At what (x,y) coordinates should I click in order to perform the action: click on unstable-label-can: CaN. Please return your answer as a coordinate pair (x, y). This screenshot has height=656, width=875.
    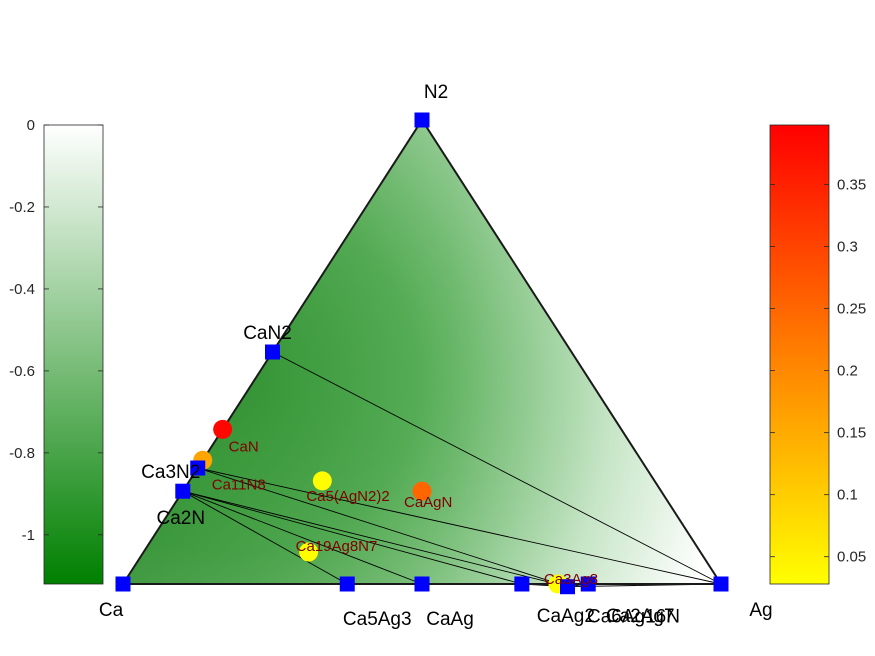
    Looking at the image, I should click on (244, 446).